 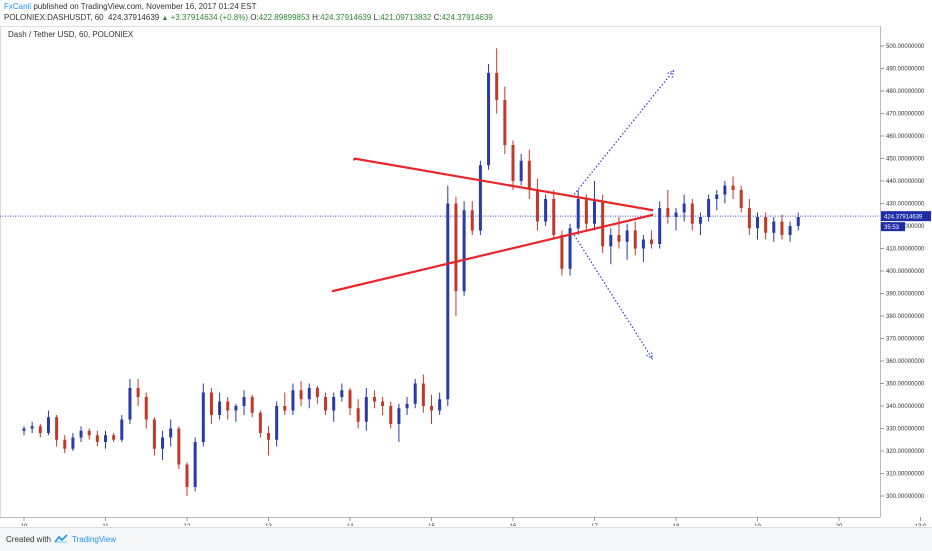 What do you see at coordinates (839, 525) in the screenshot?
I see `x-tick-label: 20` at bounding box center [839, 525].